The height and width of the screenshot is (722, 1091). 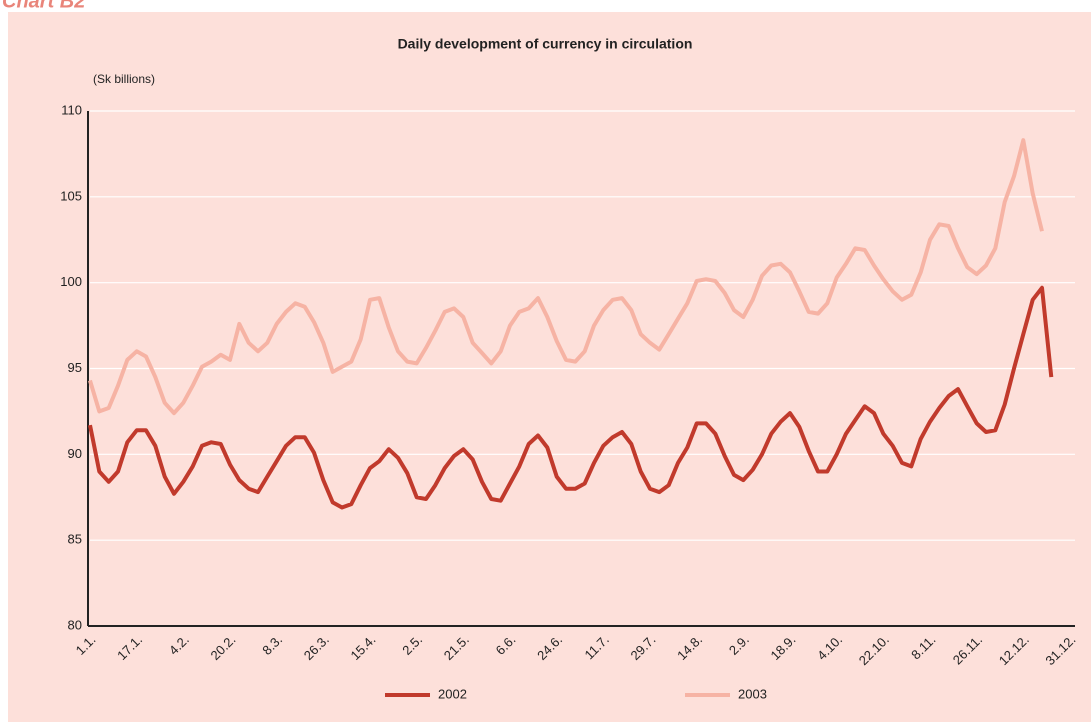 I want to click on y-tick-label: 80, so click(x=75, y=624).